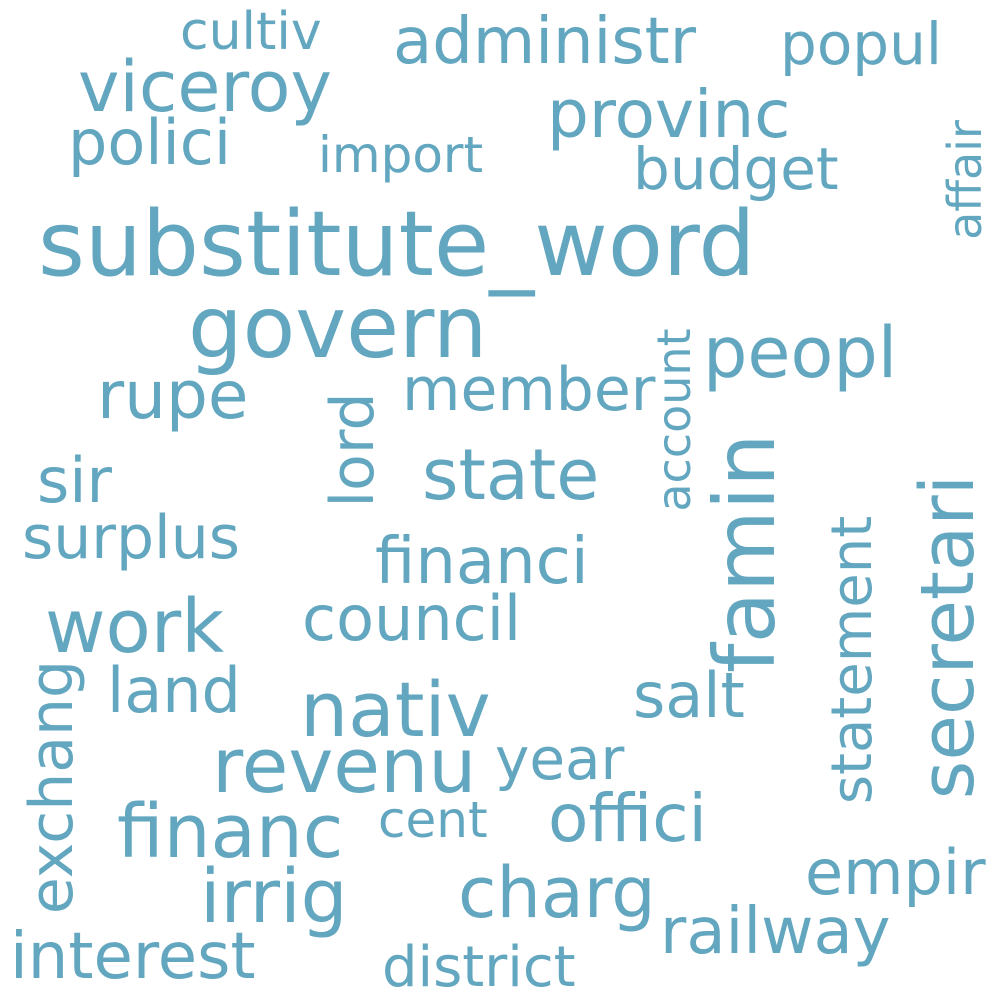 The width and height of the screenshot is (1000, 1000). What do you see at coordinates (861, 44) in the screenshot?
I see `word-popul: popul` at bounding box center [861, 44].